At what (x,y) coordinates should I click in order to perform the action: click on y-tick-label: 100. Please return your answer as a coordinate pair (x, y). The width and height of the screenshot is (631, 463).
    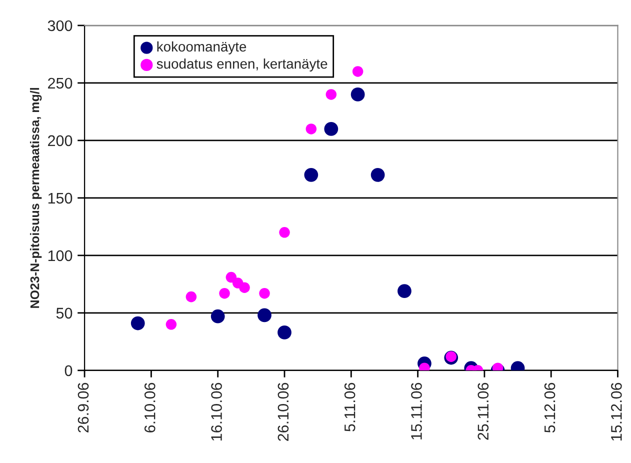
    Looking at the image, I should click on (60, 256).